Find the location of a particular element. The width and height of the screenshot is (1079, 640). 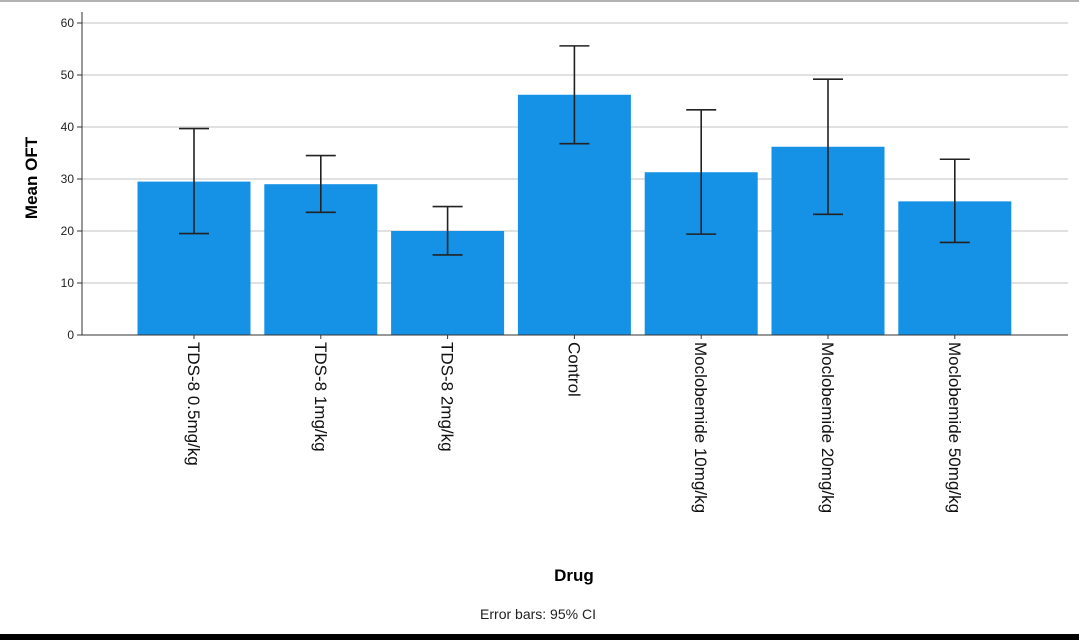

y-axis-title: Mean OFT is located at coordinates (31, 177).